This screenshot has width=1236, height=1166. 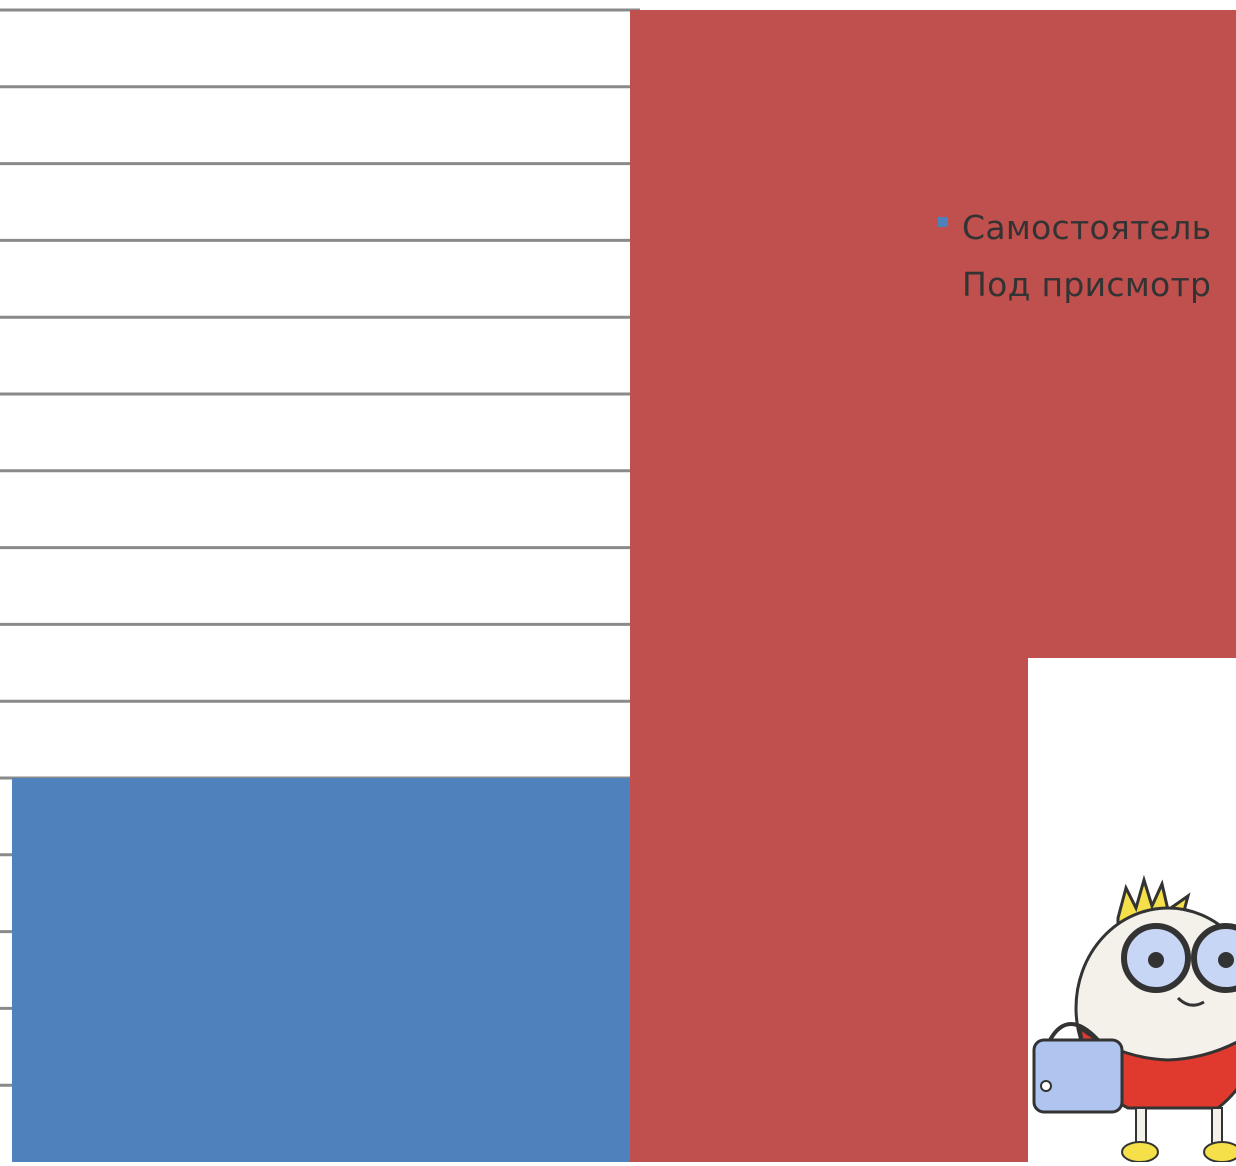 What do you see at coordinates (1087, 284) in the screenshot?
I see `legend-label-series-2: Под присмотр` at bounding box center [1087, 284].